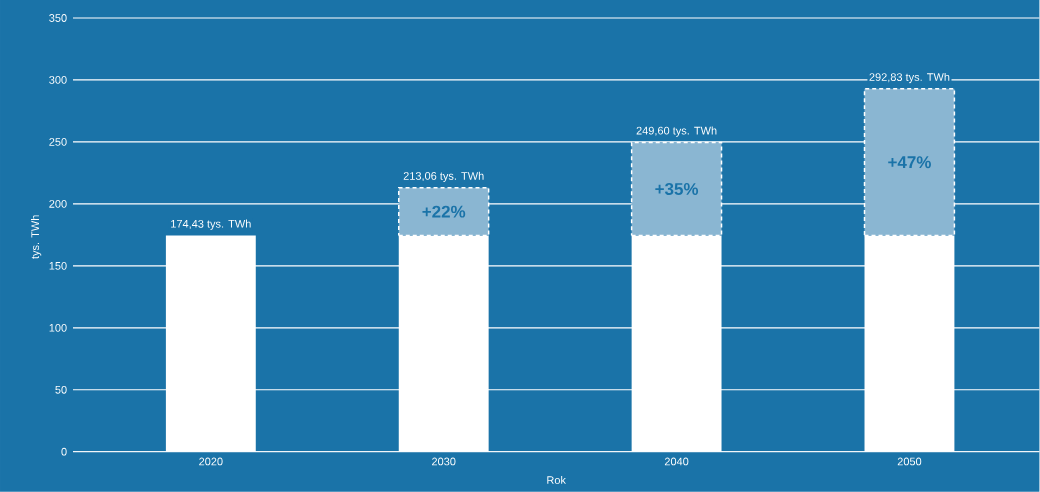 The image size is (1040, 492). What do you see at coordinates (909, 461) in the screenshot?
I see `x-tick-label: 2050` at bounding box center [909, 461].